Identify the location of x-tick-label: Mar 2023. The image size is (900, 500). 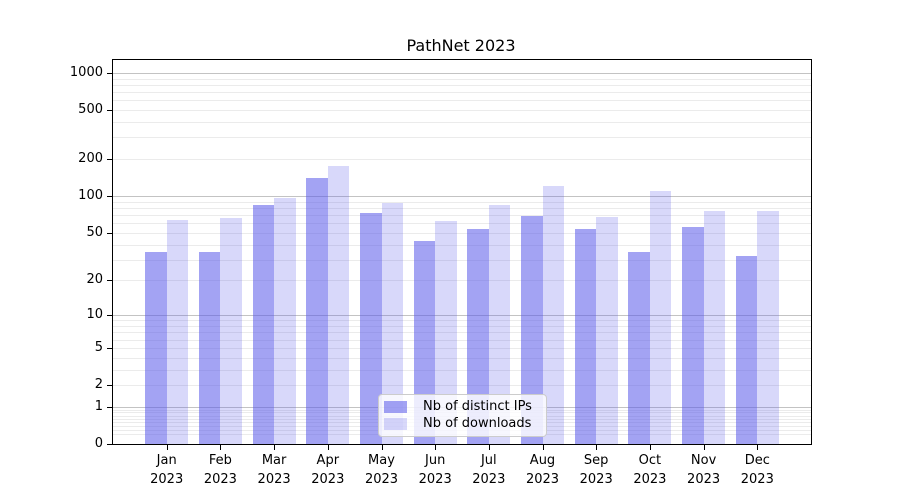
(274, 470).